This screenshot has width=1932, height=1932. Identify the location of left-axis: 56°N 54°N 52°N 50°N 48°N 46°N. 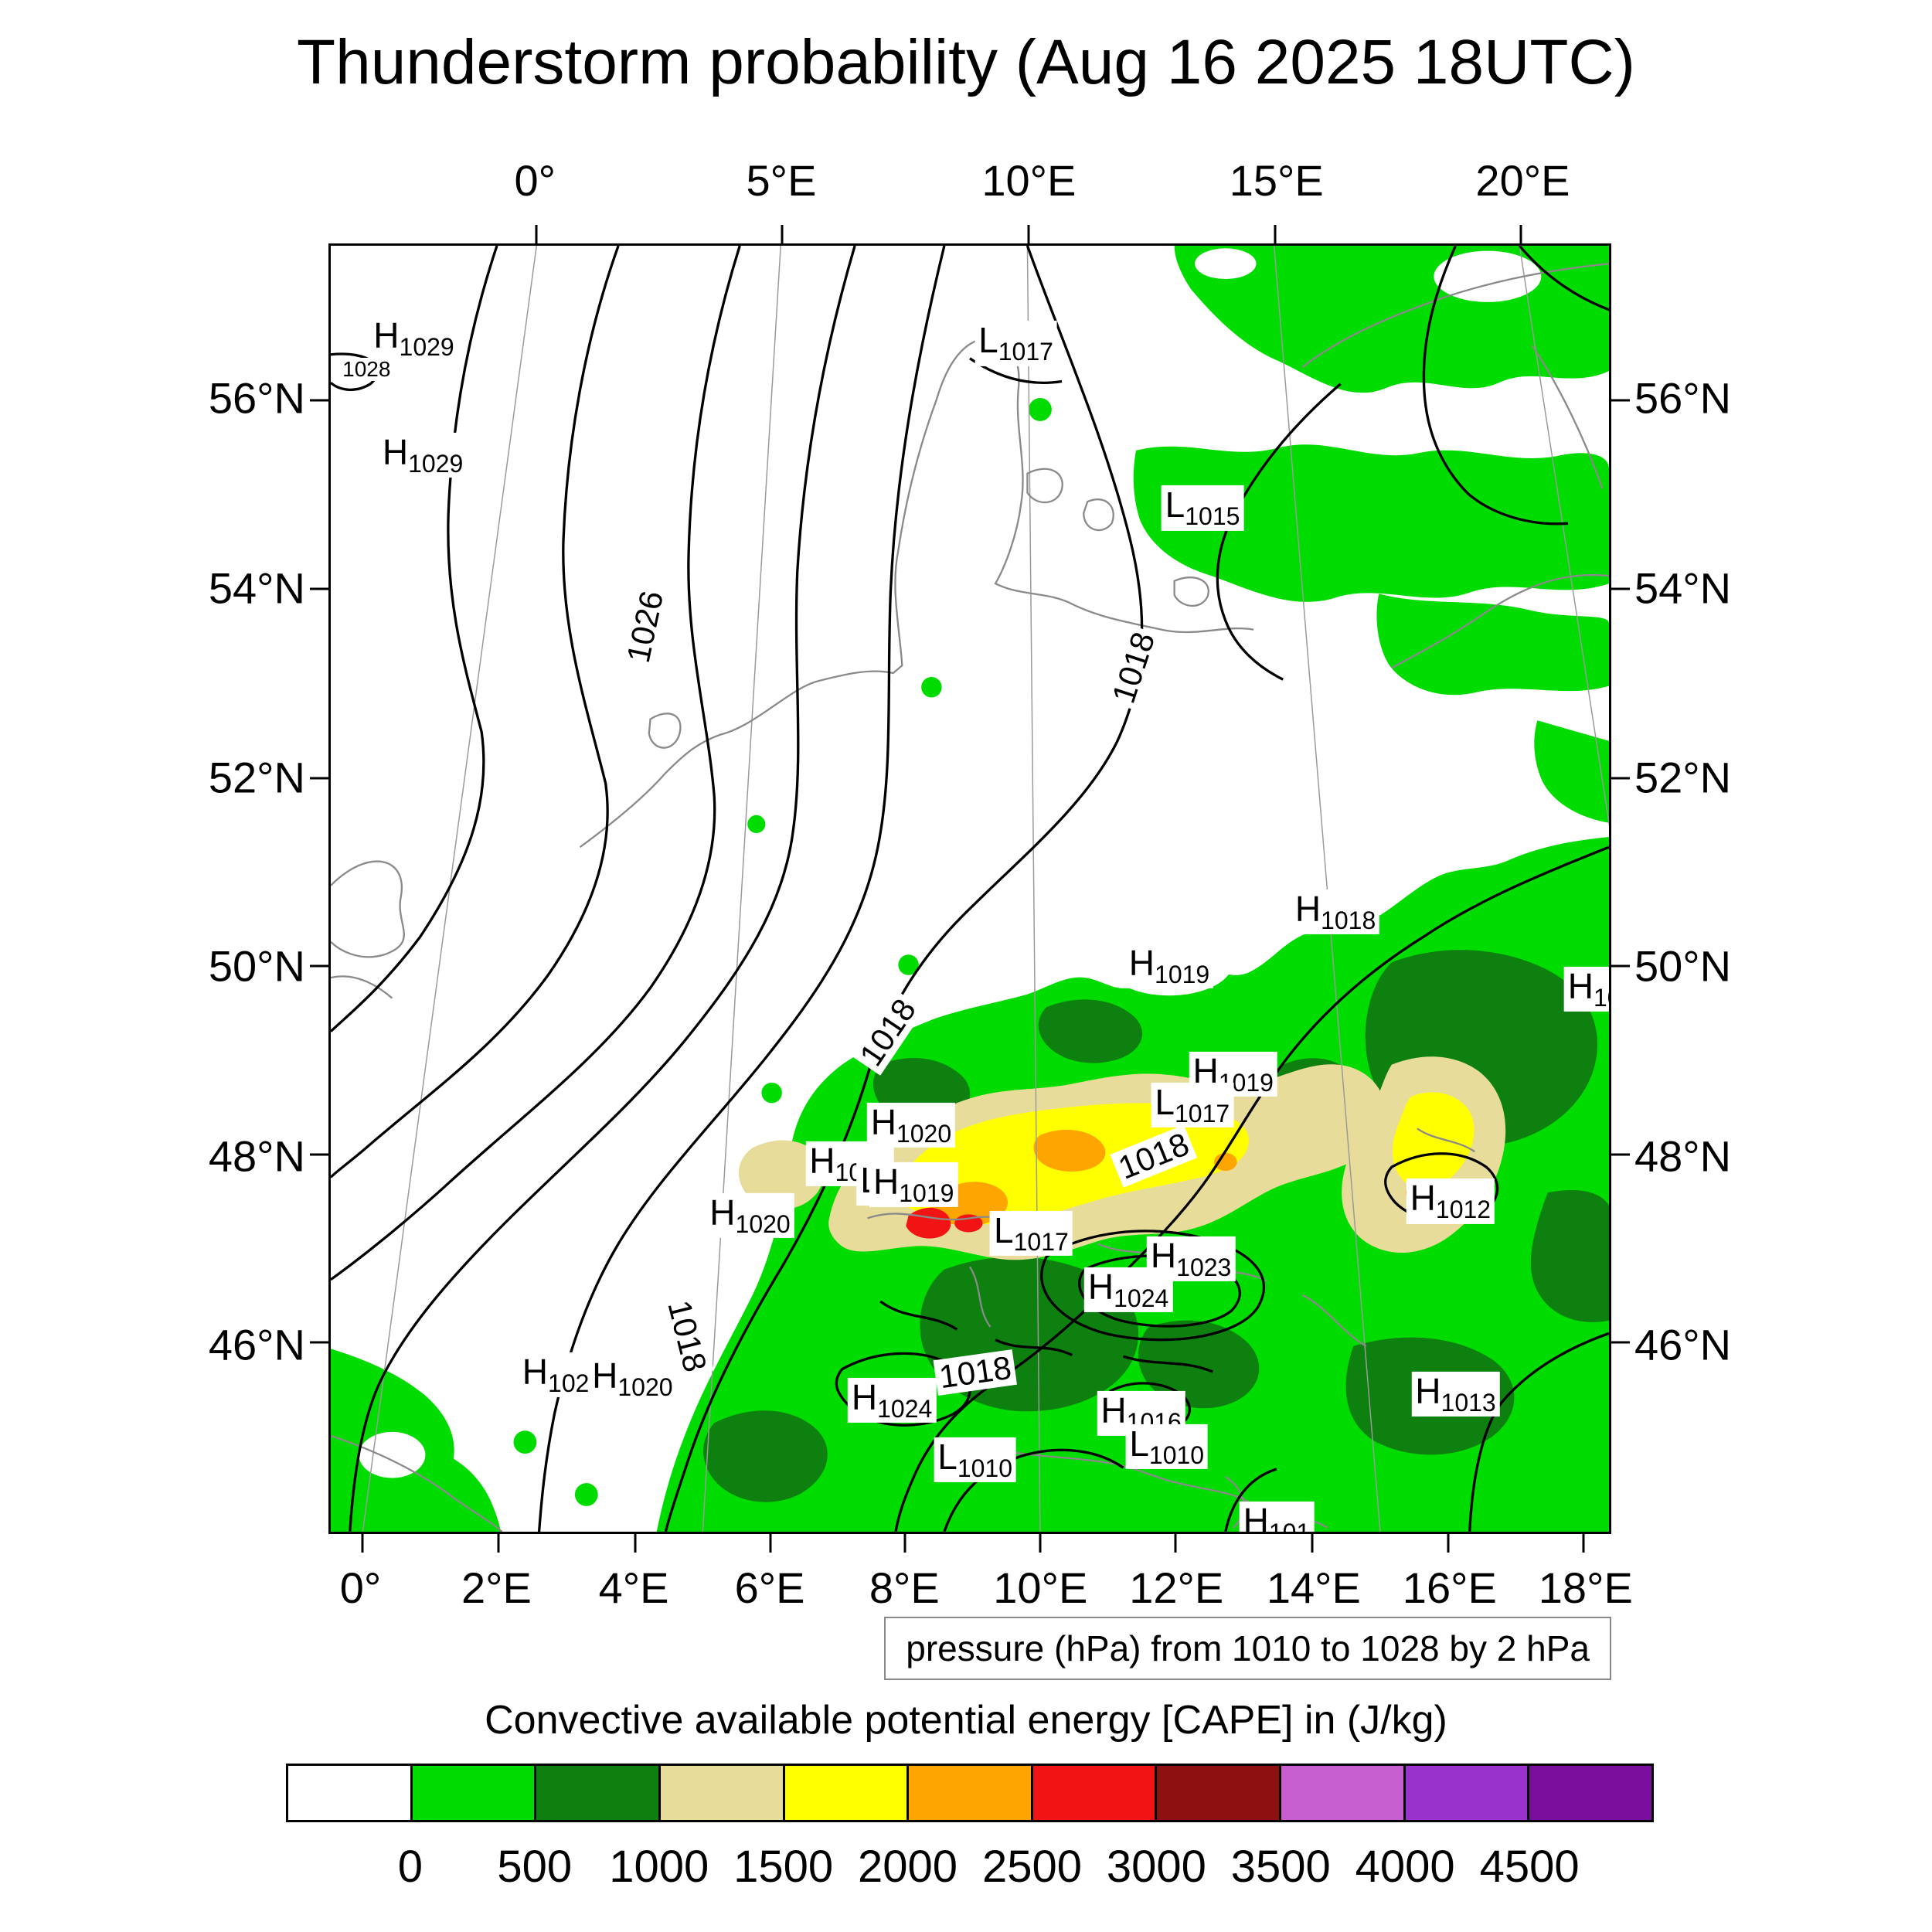
(202, 889).